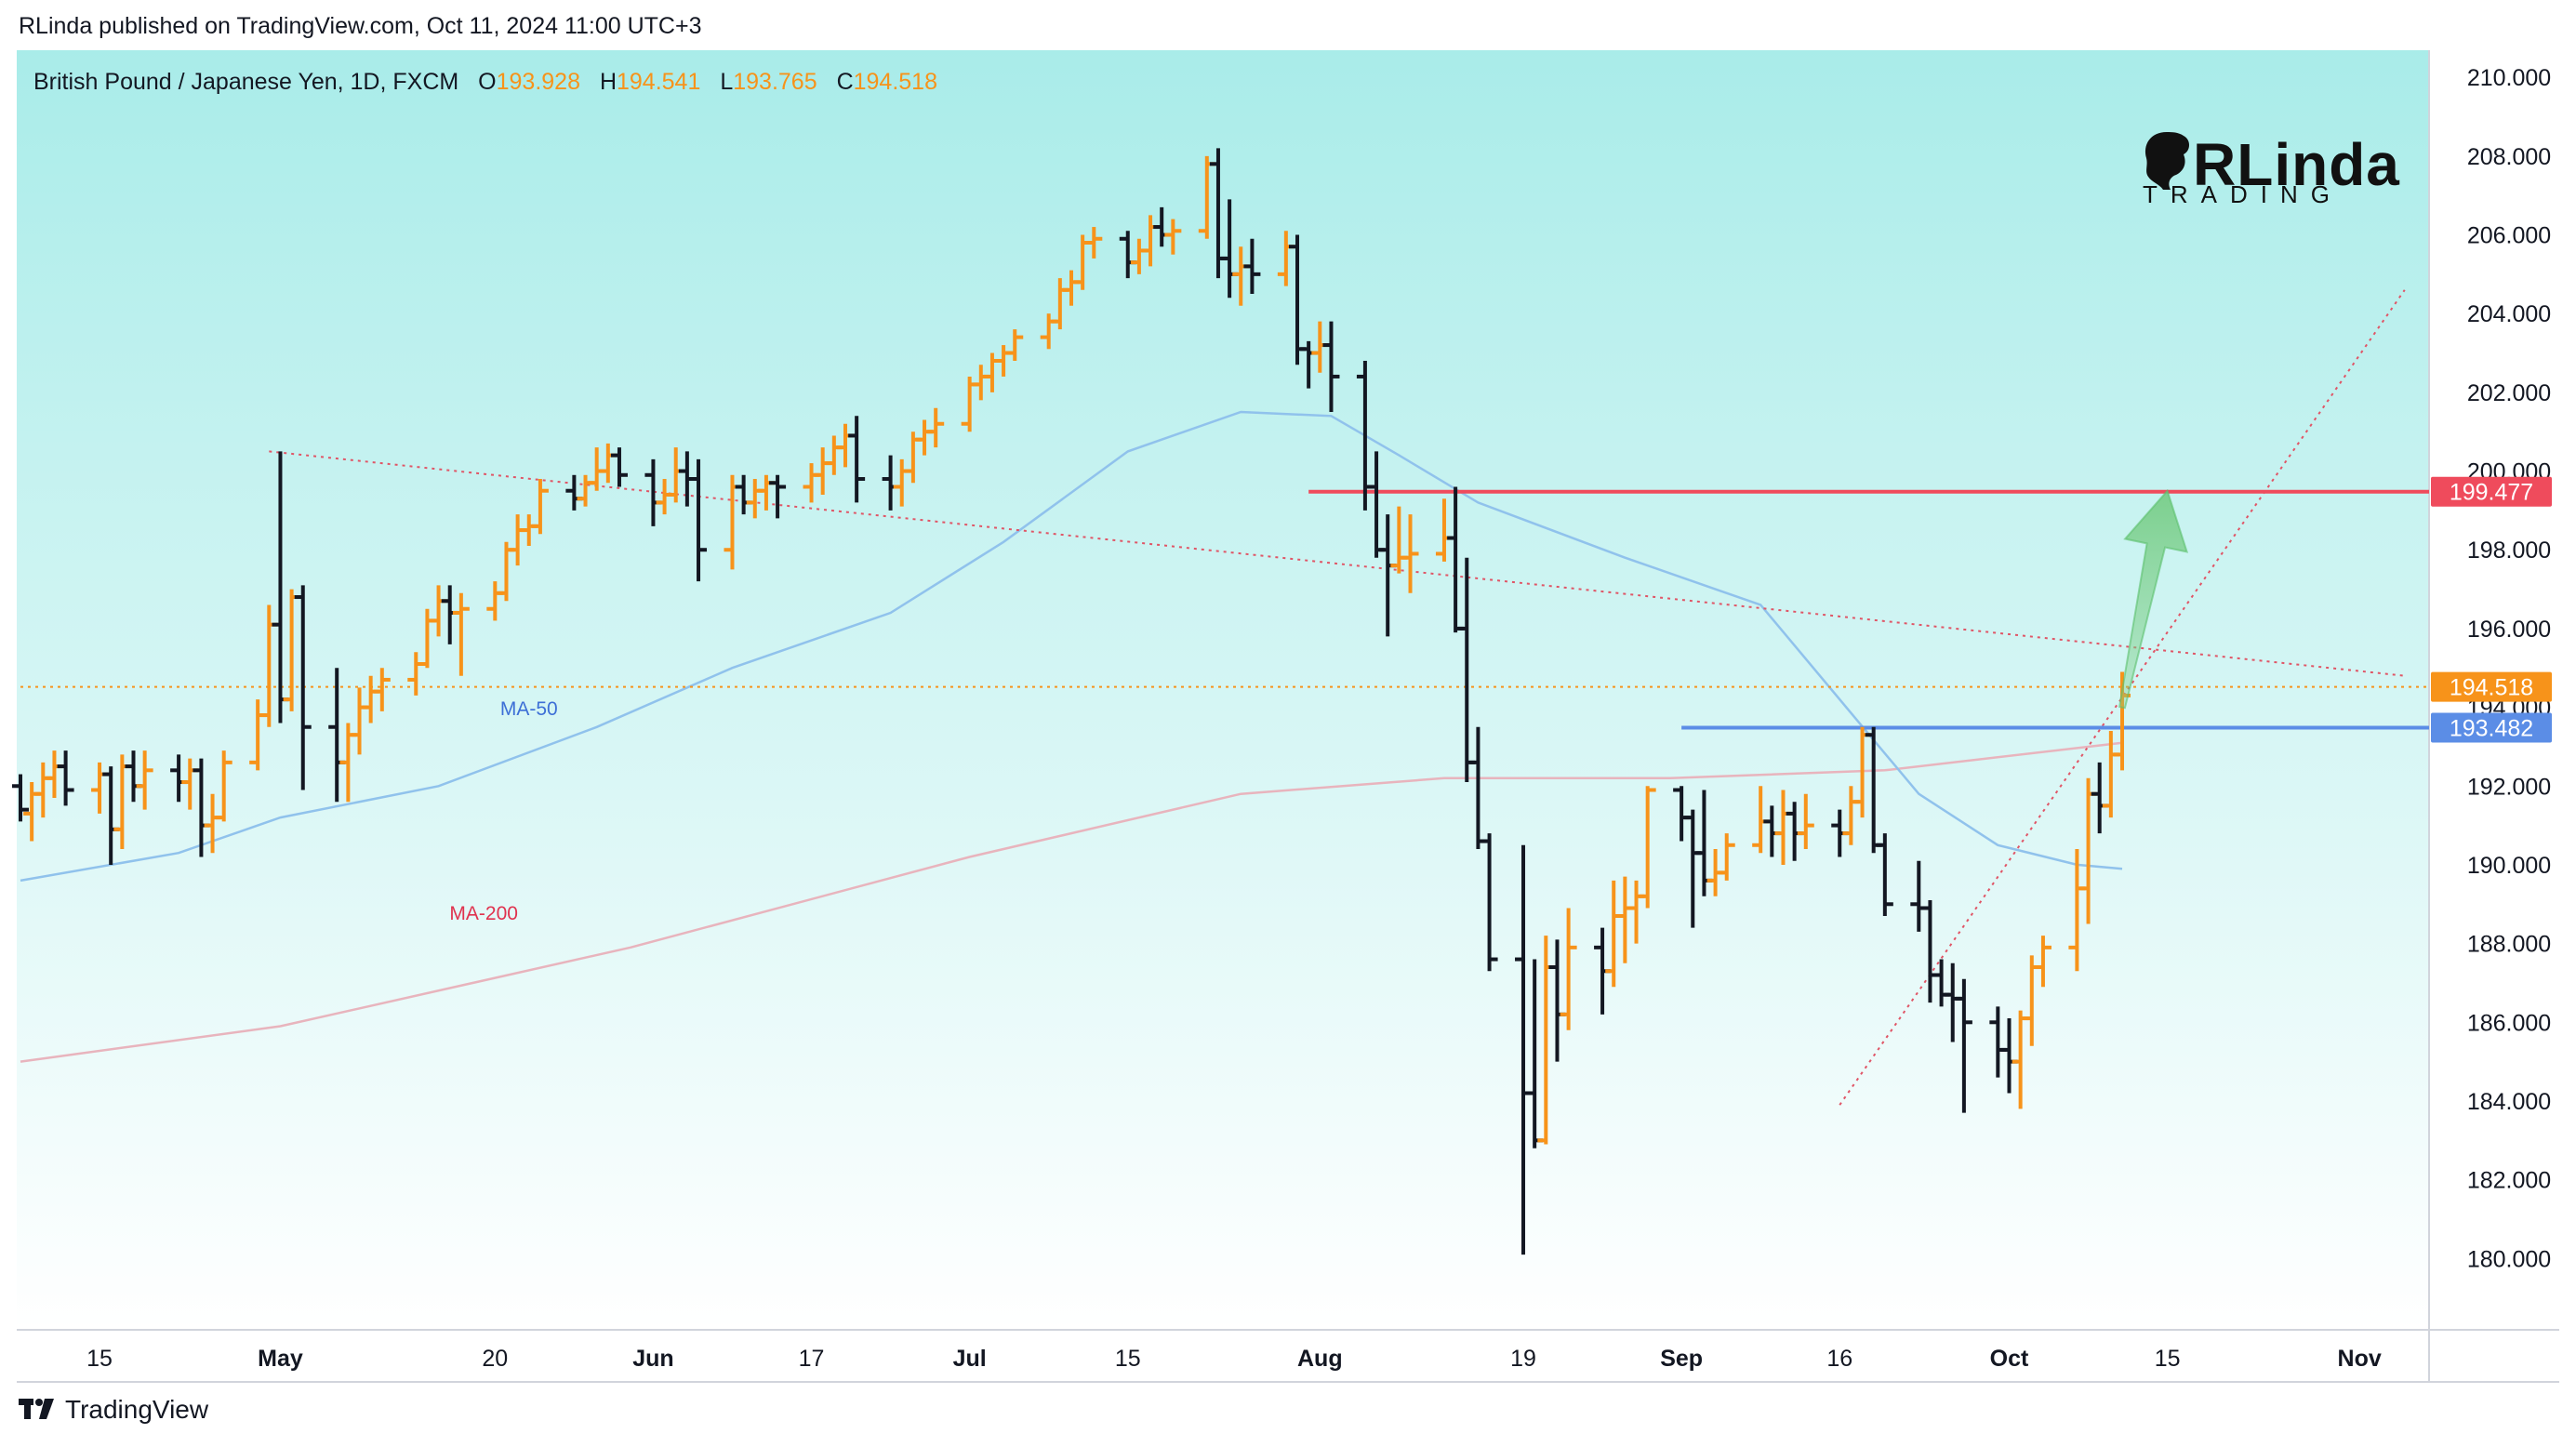 The height and width of the screenshot is (1447, 2576). I want to click on price-tick-label: 192.000, so click(2509, 787).